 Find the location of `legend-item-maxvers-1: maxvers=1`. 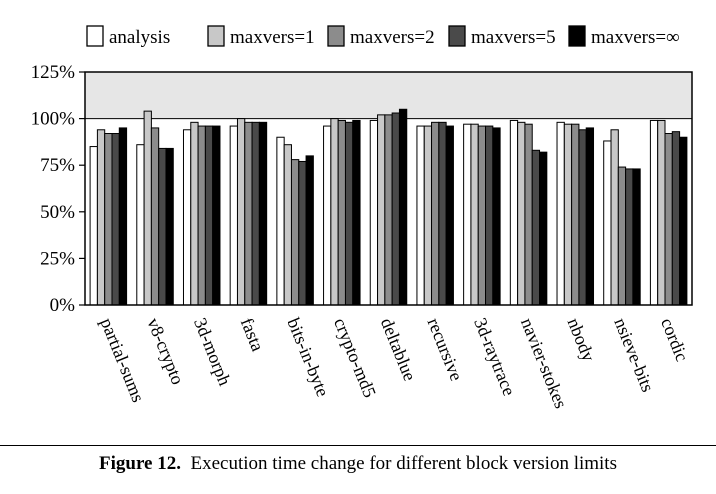

legend-item-maxvers-1: maxvers=1 is located at coordinates (261, 36).